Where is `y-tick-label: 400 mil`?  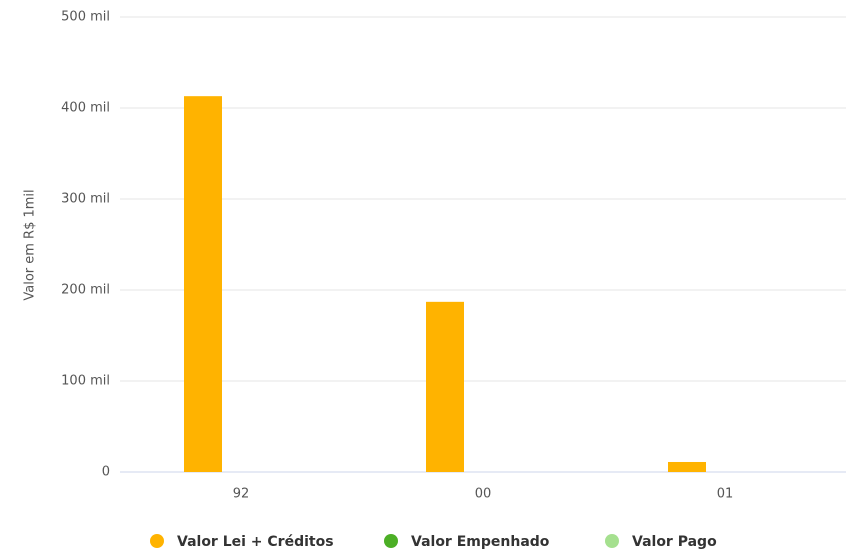
y-tick-label: 400 mil is located at coordinates (85, 108).